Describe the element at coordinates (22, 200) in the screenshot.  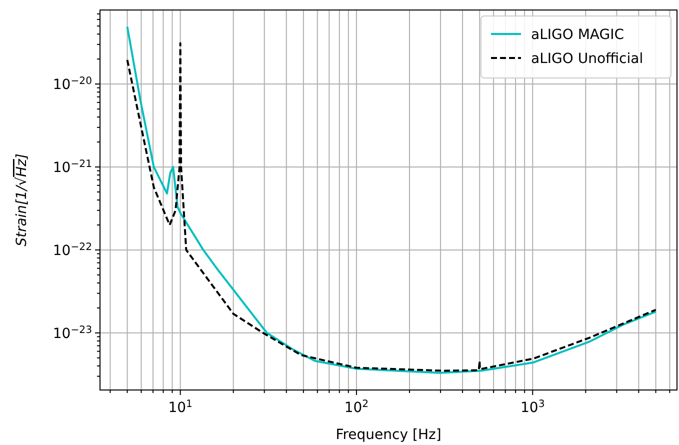
I see `y-axis-title: Strain[1/√Hz]` at that location.